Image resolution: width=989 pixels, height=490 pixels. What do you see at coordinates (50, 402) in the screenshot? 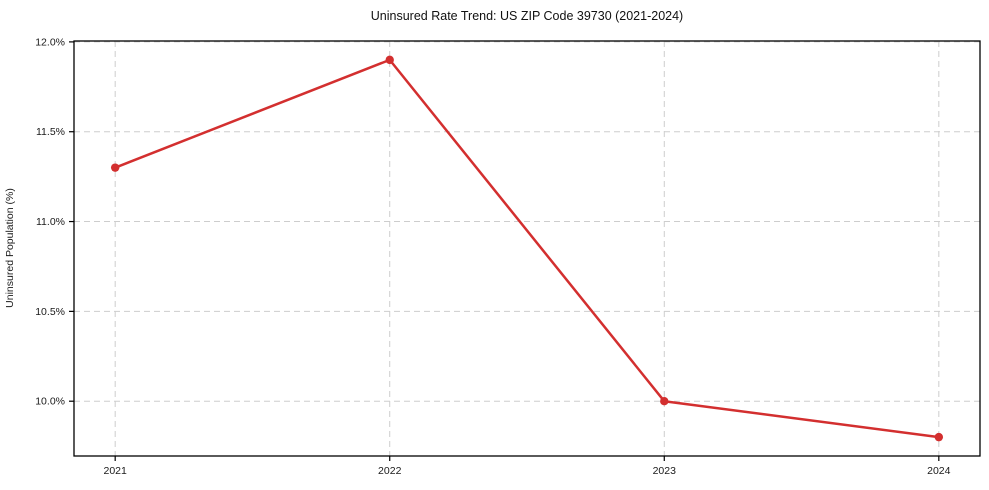
I see `y-axis-tick-label: 10.0%` at bounding box center [50, 402].